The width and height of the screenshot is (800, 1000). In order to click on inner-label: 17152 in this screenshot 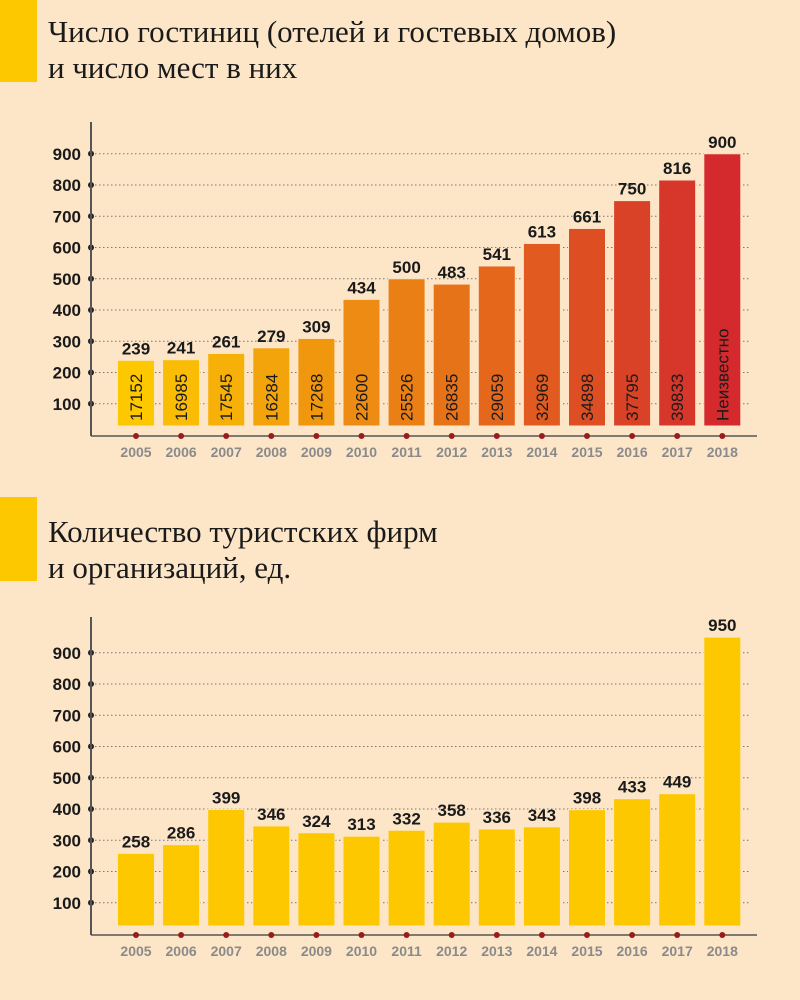, I will do `click(136, 397)`.